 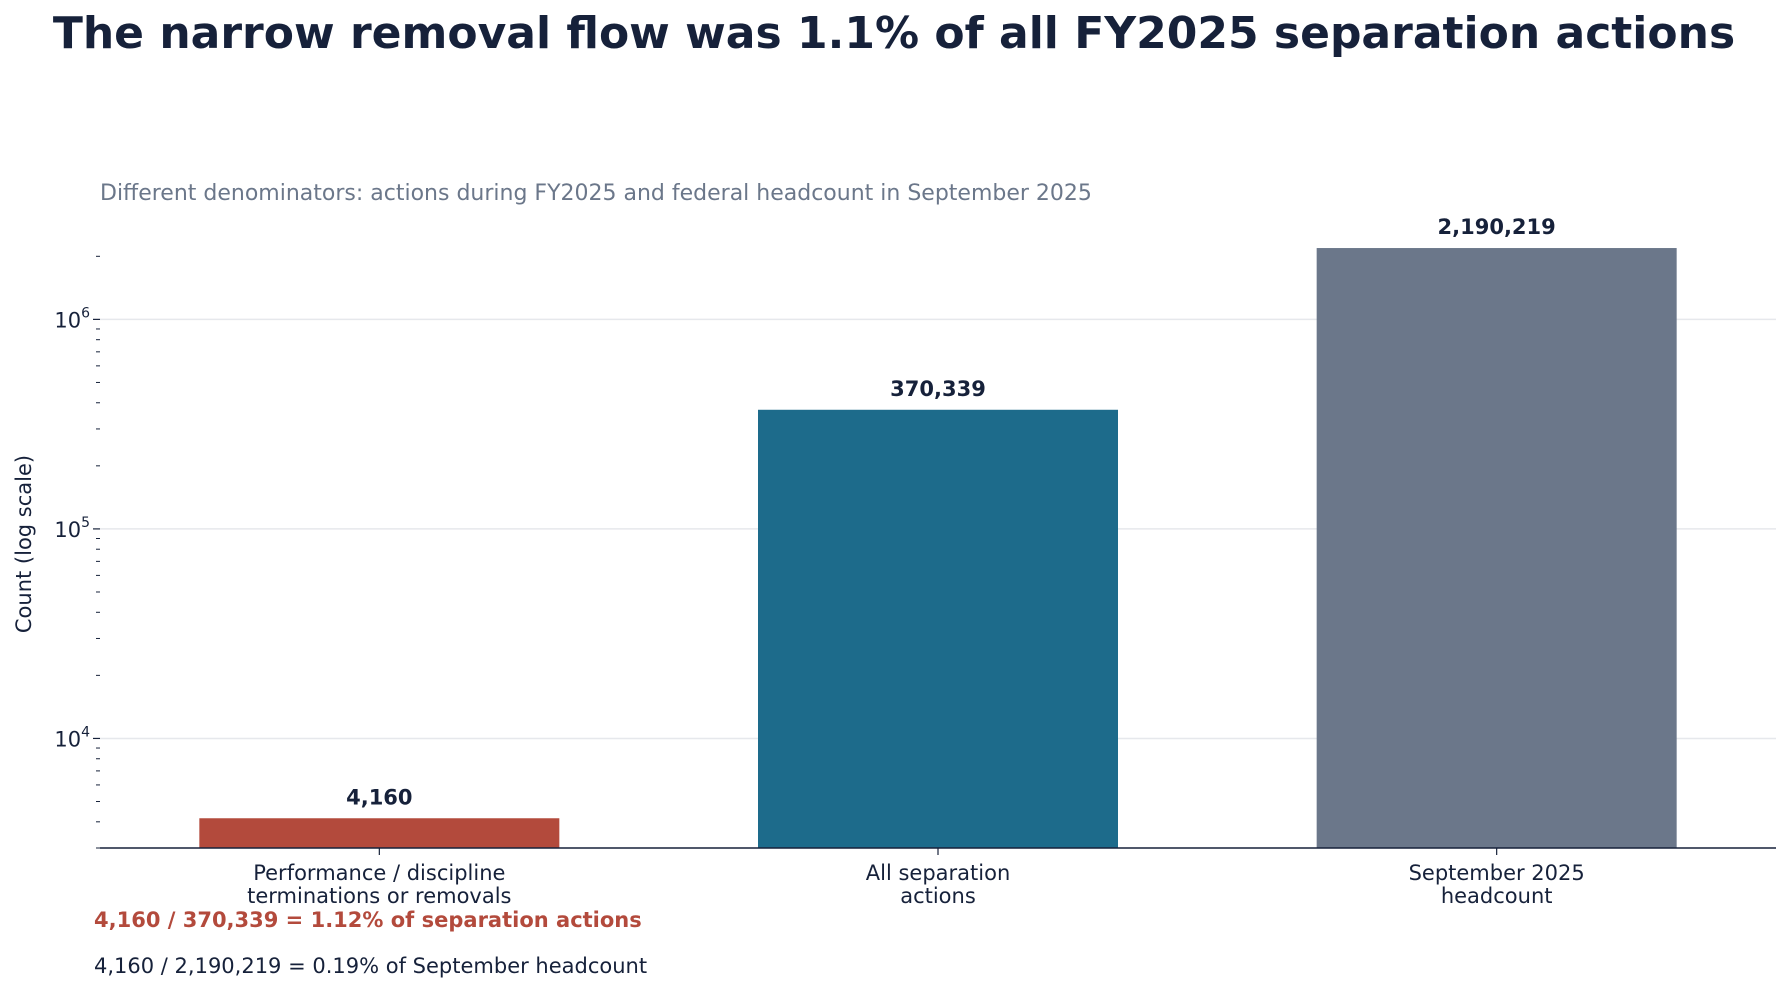 I want to click on x-tick-label: headcount, so click(x=1497, y=896).